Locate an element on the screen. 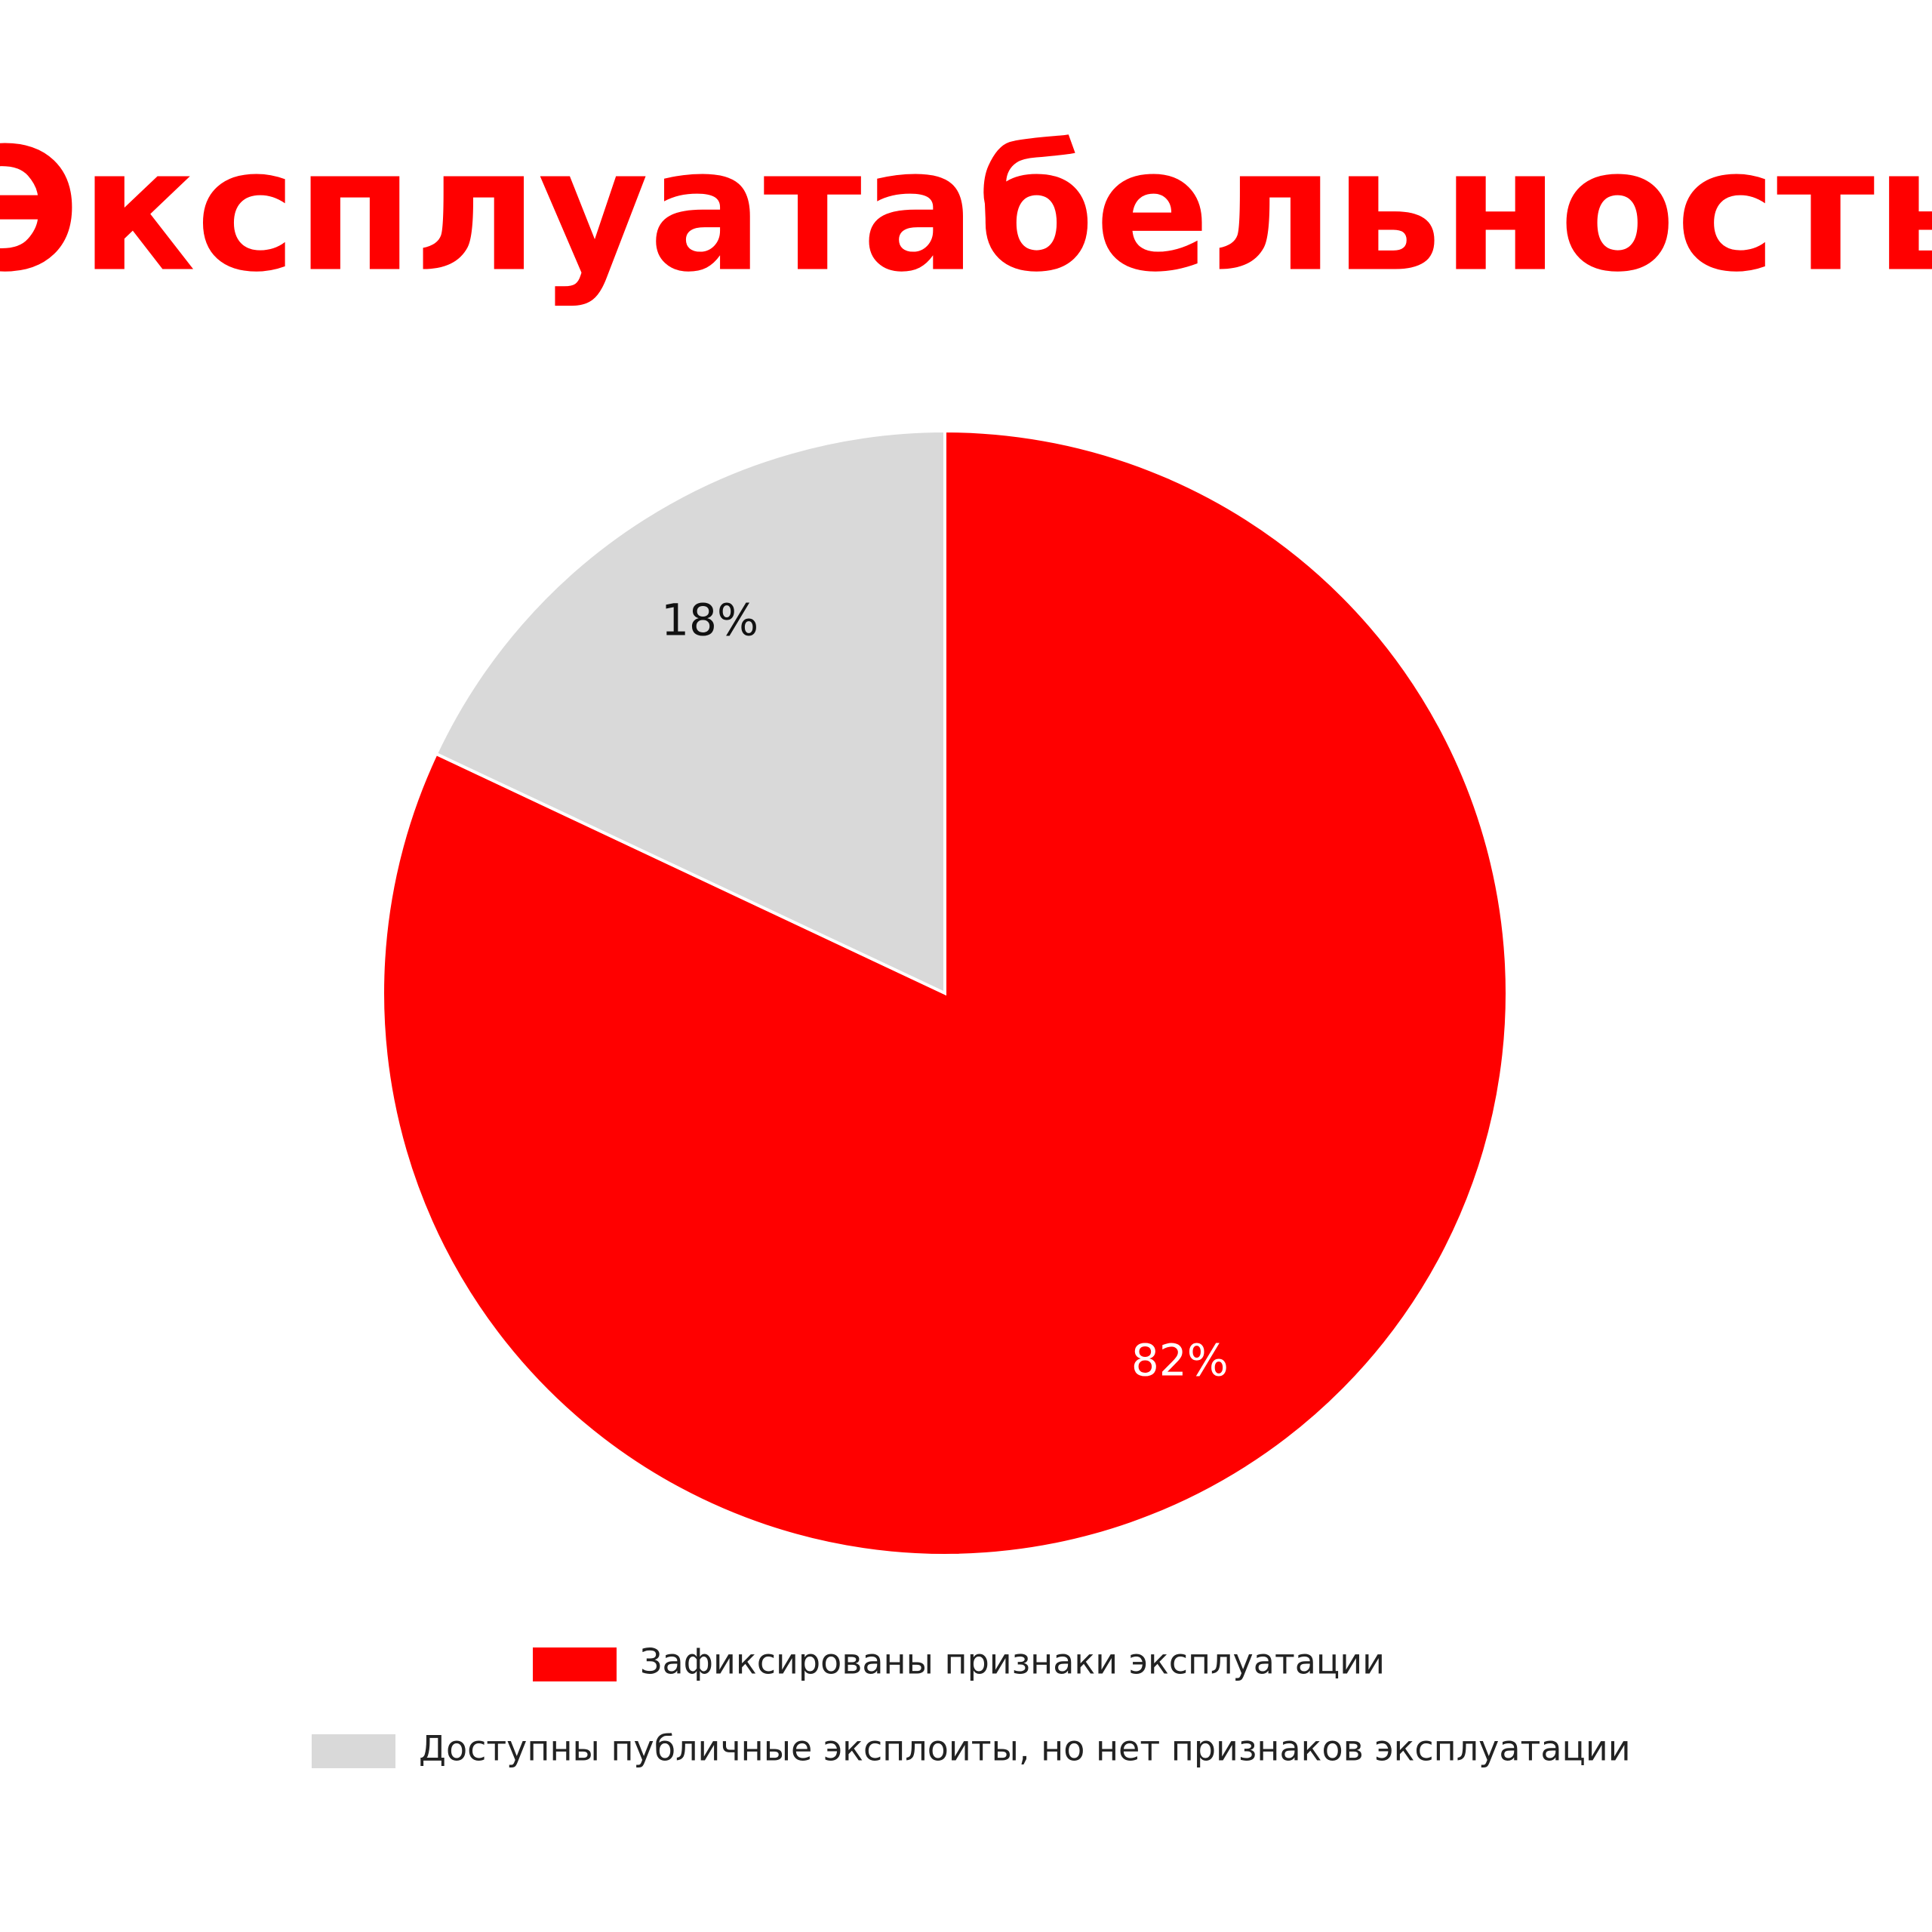  chart-title: Эксплуатабельность is located at coordinates (966, 211).